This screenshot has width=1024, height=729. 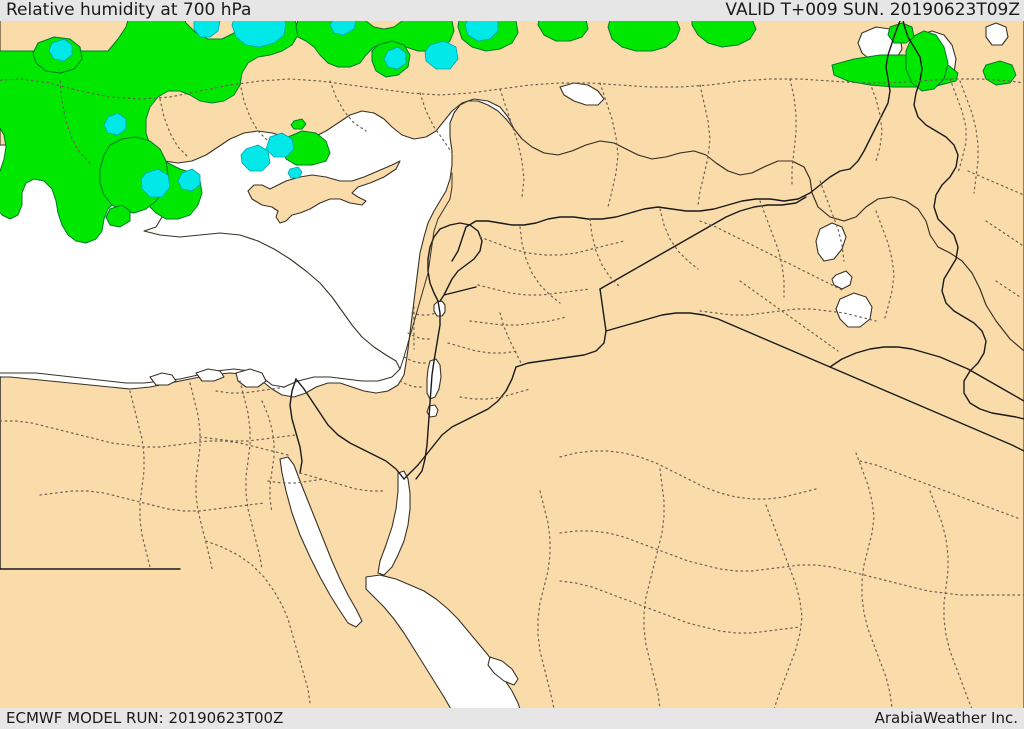 What do you see at coordinates (483, 348) in the screenshot?
I see `admin-jordan-c` at bounding box center [483, 348].